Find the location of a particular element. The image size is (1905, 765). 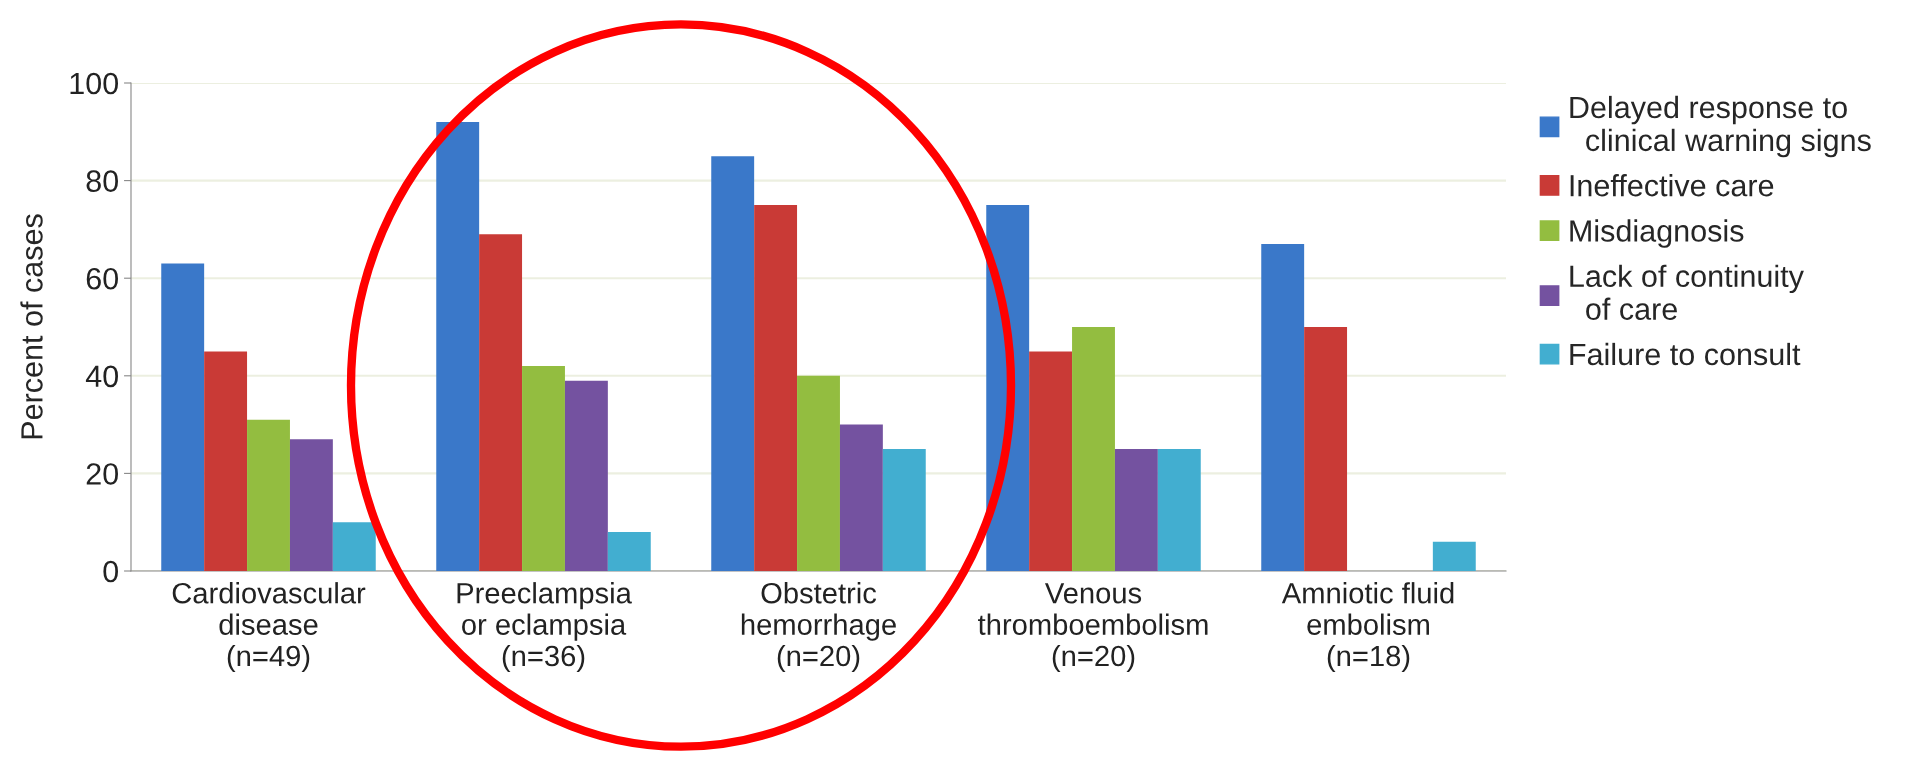

x-tick-label: Preeclampsia or eclampsia (n=36) is located at coordinates (544, 627).